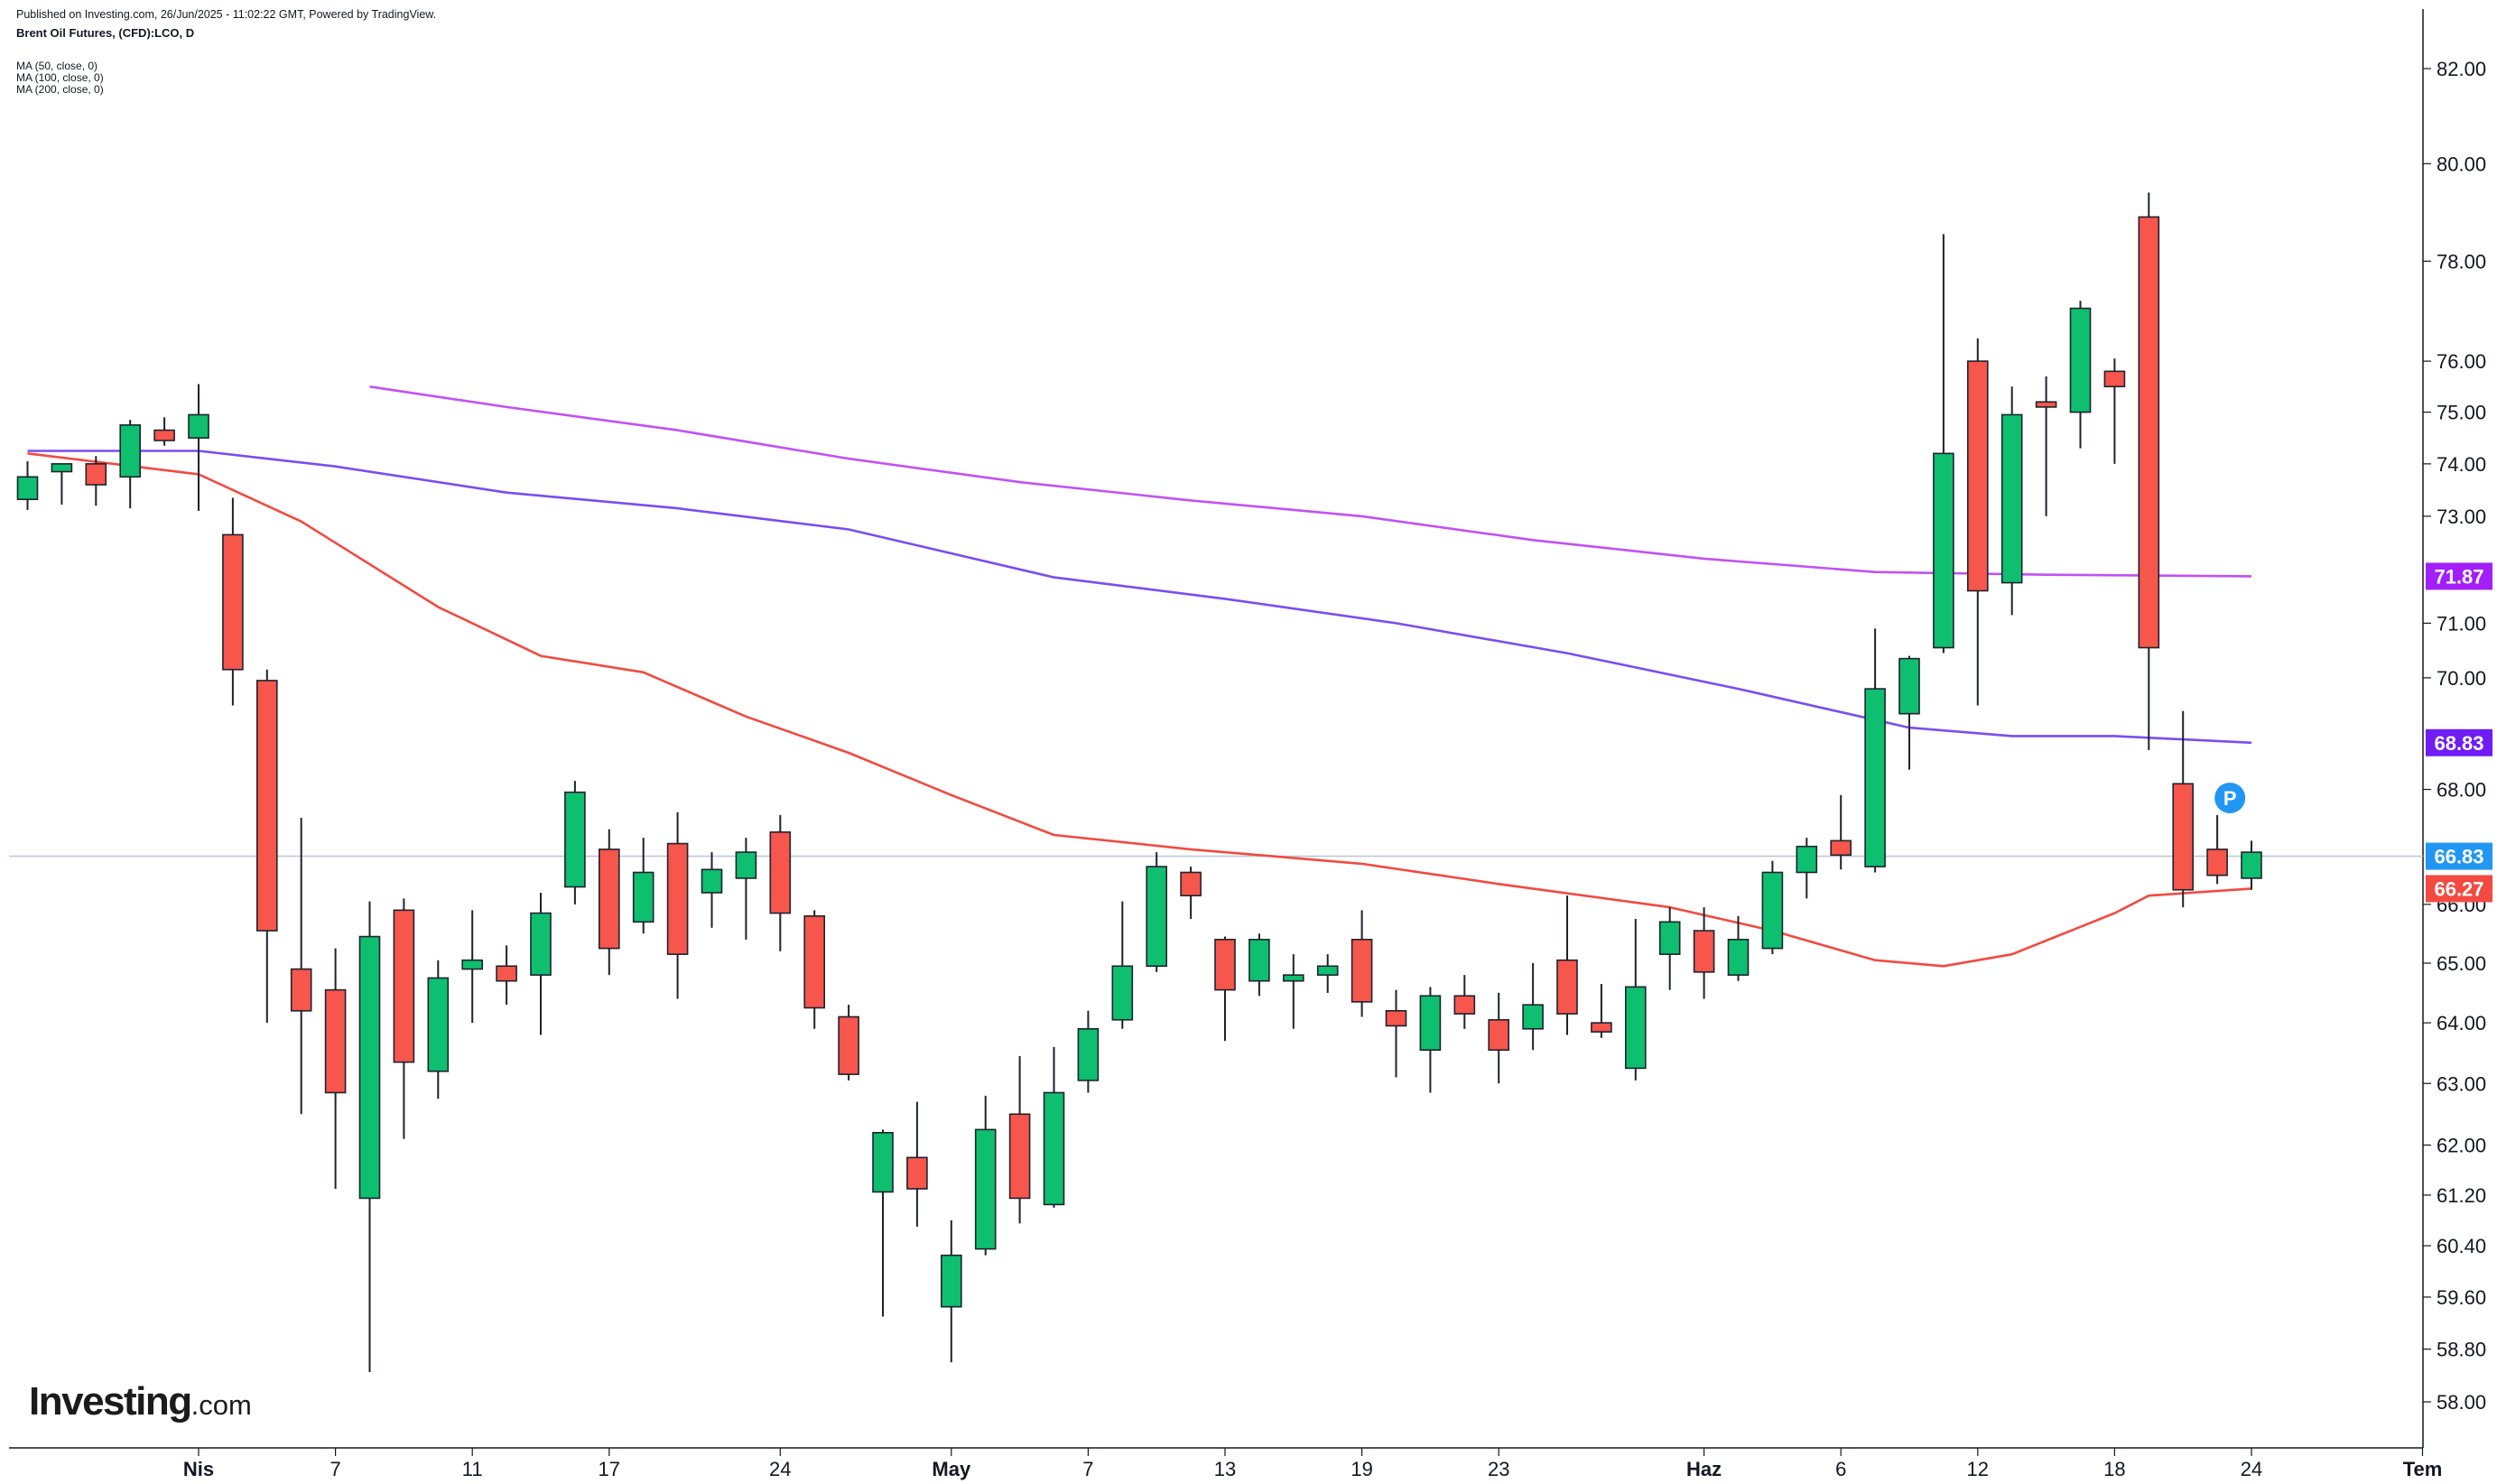  What do you see at coordinates (2461, 1402) in the screenshot?
I see `y-tick-label: 58.00` at bounding box center [2461, 1402].